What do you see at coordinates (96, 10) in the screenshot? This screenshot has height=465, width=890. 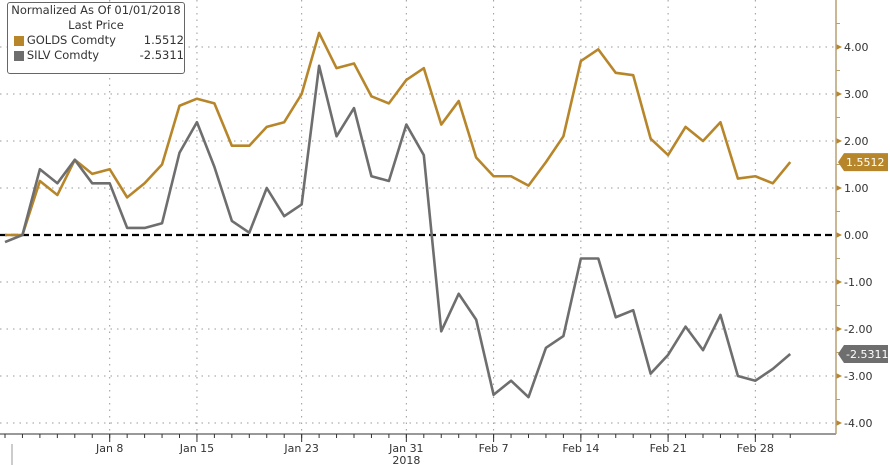 I see `chart-title: Normalized As Of 01/01/2018` at bounding box center [96, 10].